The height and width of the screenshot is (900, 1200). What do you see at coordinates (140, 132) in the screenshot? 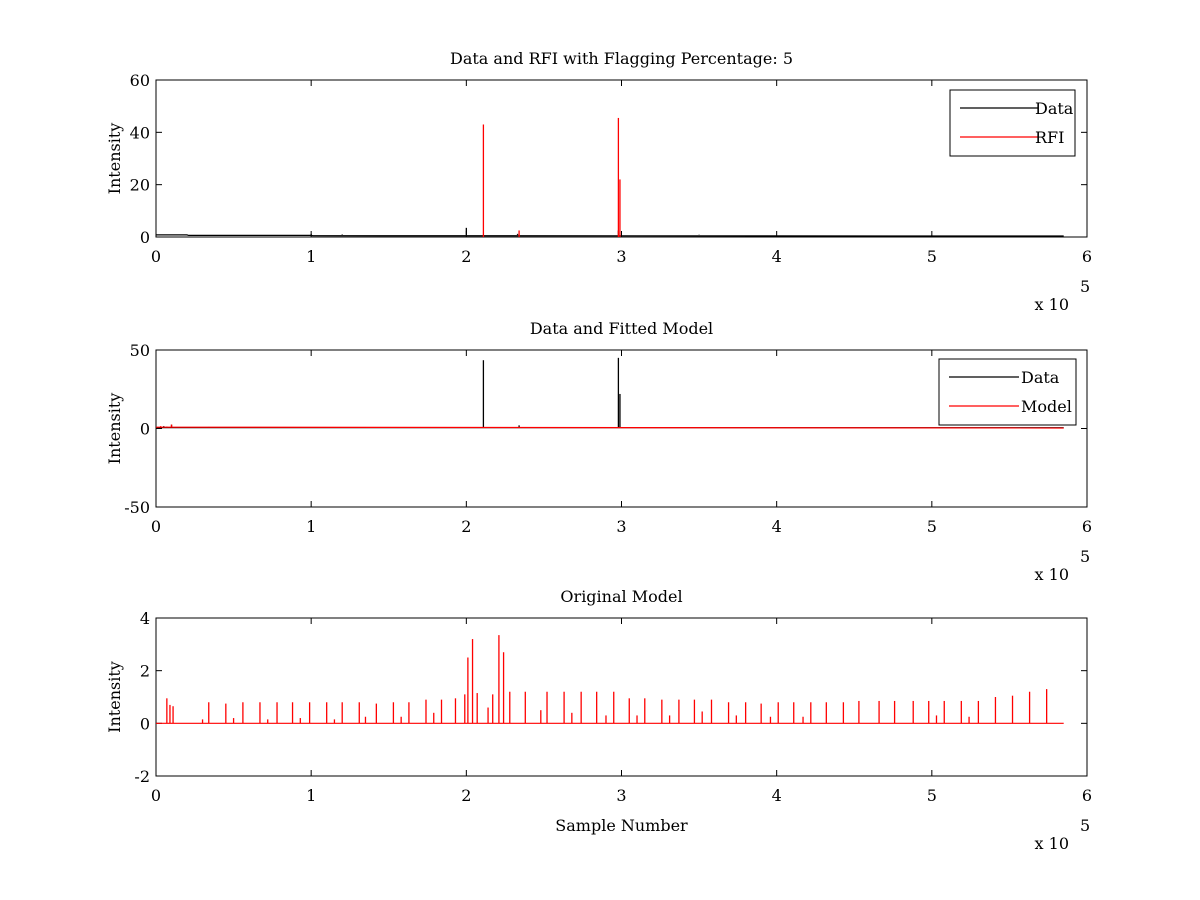
I see `y-tick-label: 40` at bounding box center [140, 132].